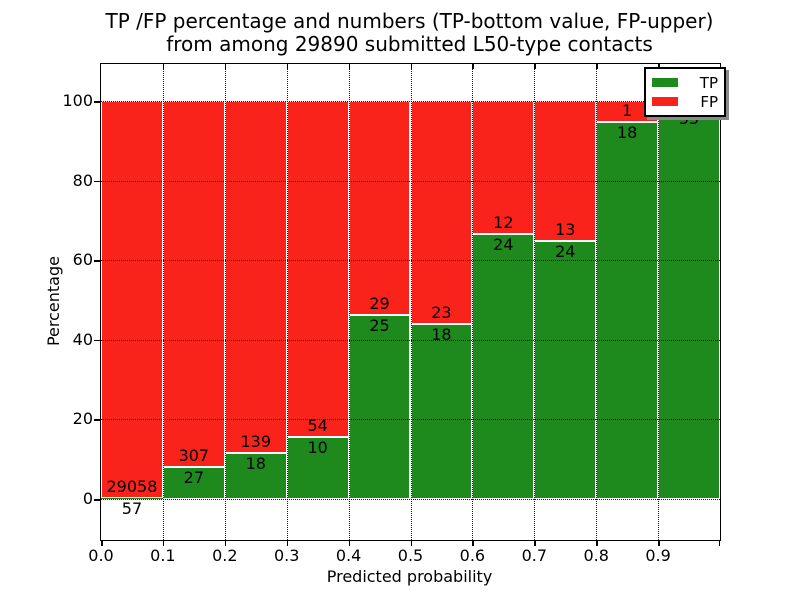 Image resolution: width=800 pixels, height=600 pixels. I want to click on fp-count-label: 13, so click(565, 229).